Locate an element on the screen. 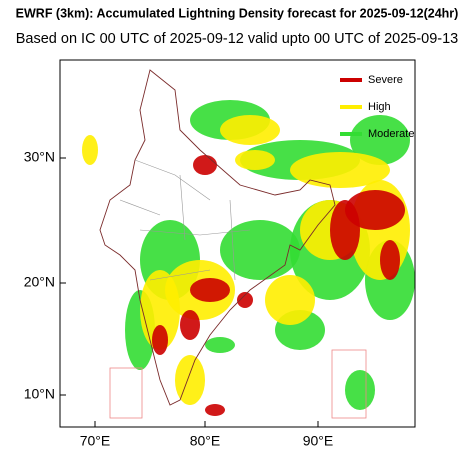 This screenshot has height=474, width=474. y-tick-label: 20°N is located at coordinates (39, 282).